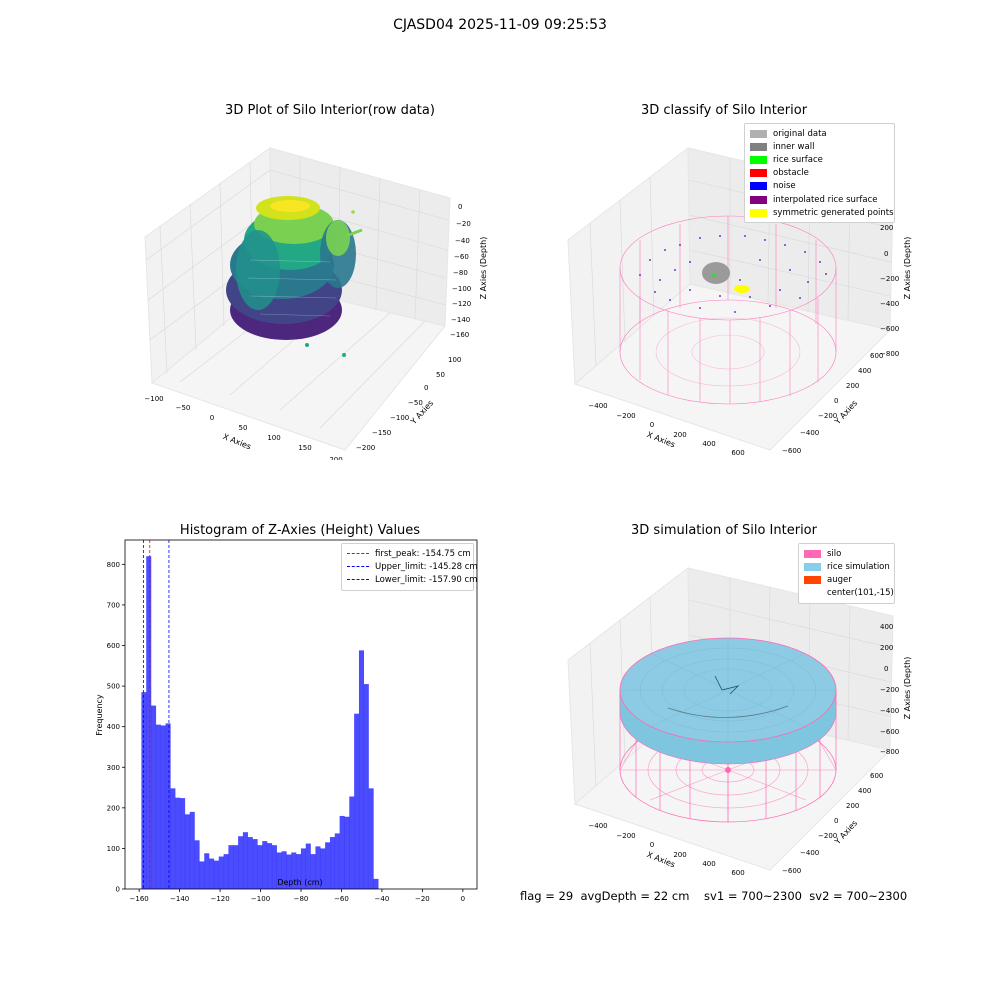 The height and width of the screenshot is (1000, 1000). What do you see at coordinates (460, 271) in the screenshot?
I see `raw-z-ticks: 0 −20 −40 −60 −80 −100 −120 −140 −160` at bounding box center [460, 271].